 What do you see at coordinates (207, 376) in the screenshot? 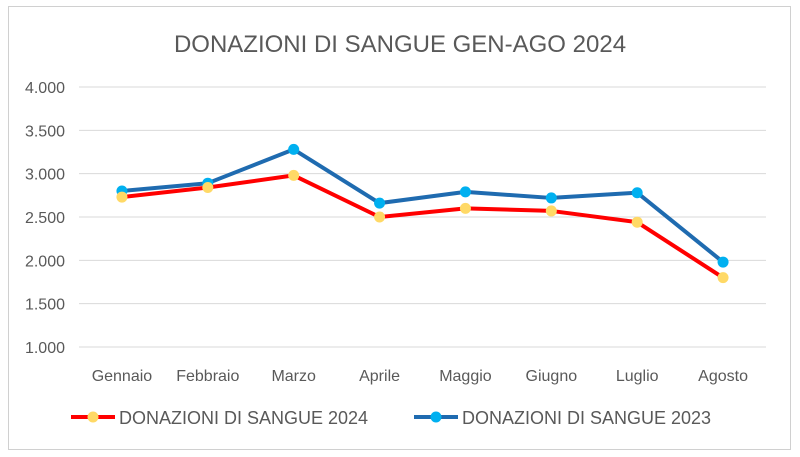
I see `x-tick-label: Febbraio` at bounding box center [207, 376].